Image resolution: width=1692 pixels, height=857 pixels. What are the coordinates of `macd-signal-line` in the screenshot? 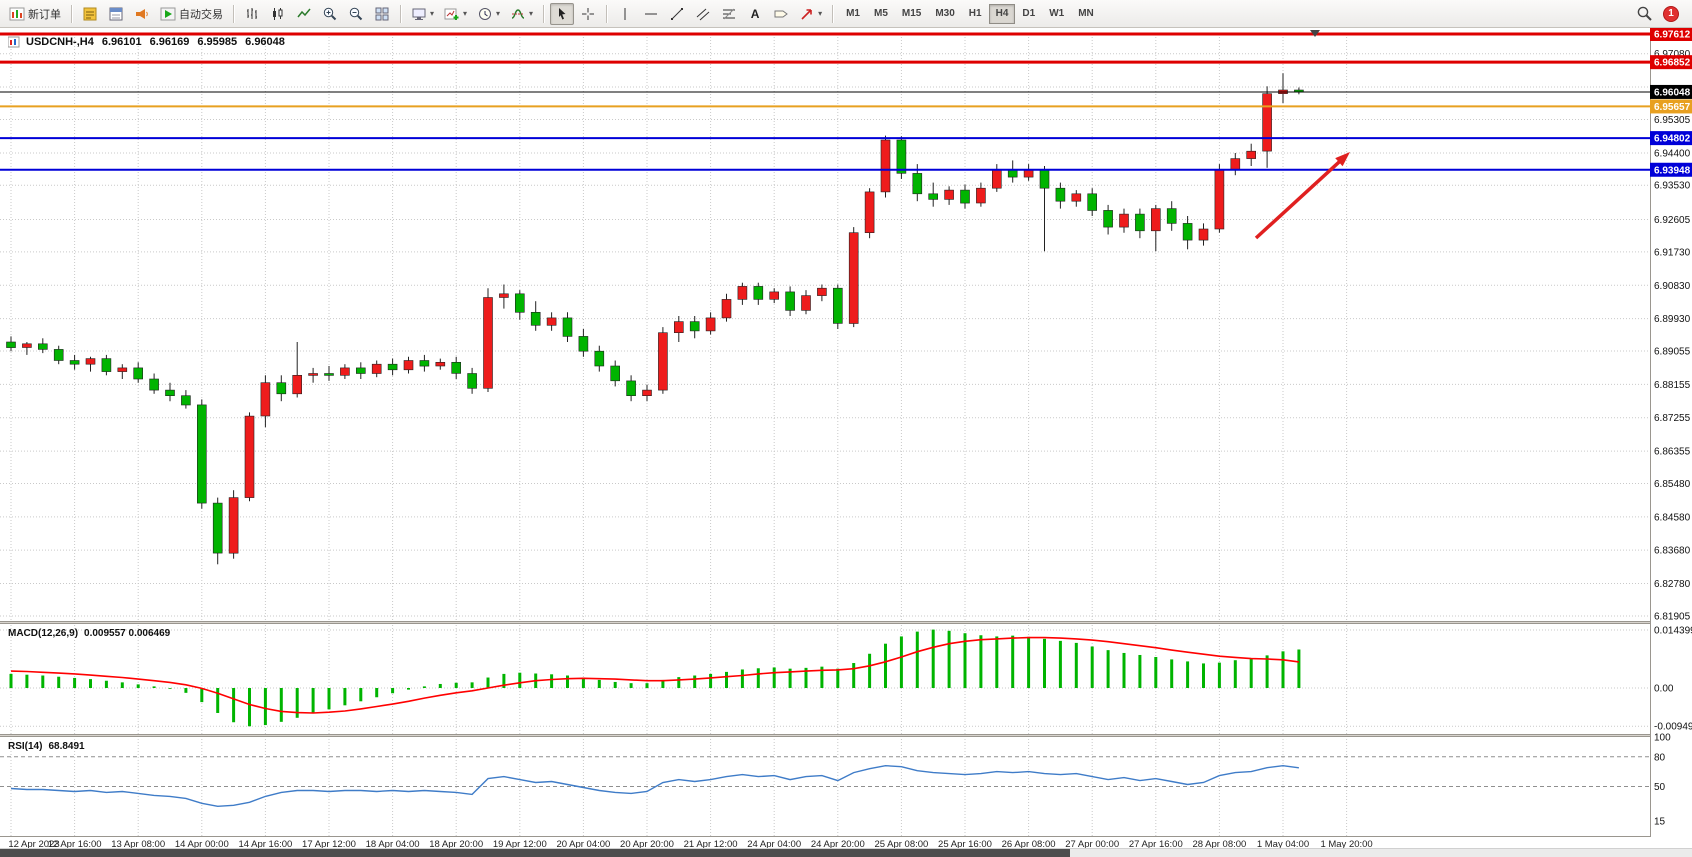 It's located at (655, 675).